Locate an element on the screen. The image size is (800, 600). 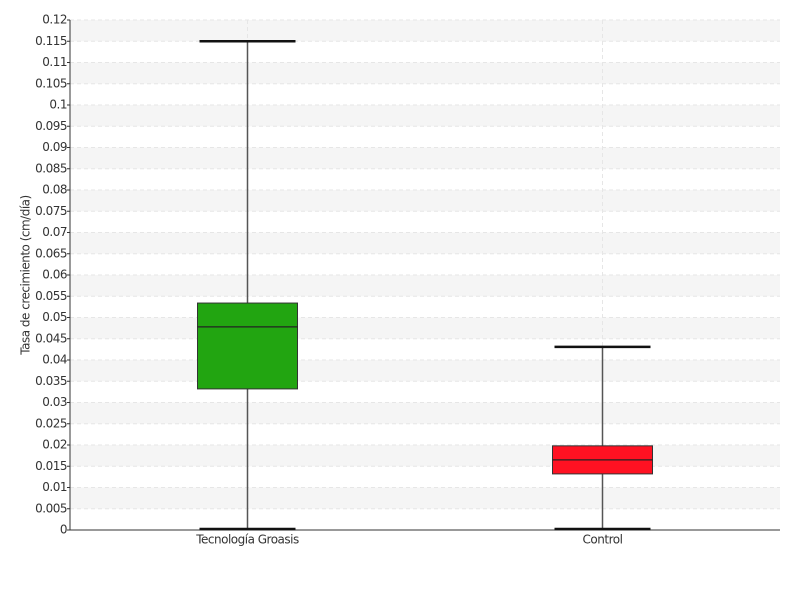
y-tick-label: 0.02 is located at coordinates (54, 445).